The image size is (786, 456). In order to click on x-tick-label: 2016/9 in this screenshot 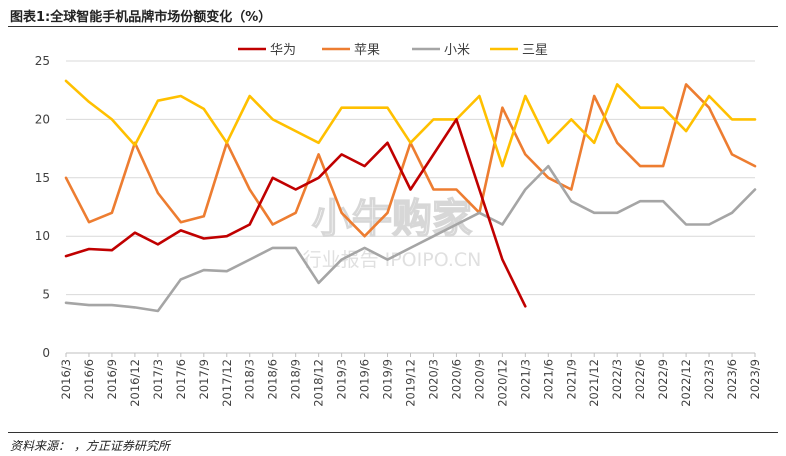, I will do `click(112, 379)`.